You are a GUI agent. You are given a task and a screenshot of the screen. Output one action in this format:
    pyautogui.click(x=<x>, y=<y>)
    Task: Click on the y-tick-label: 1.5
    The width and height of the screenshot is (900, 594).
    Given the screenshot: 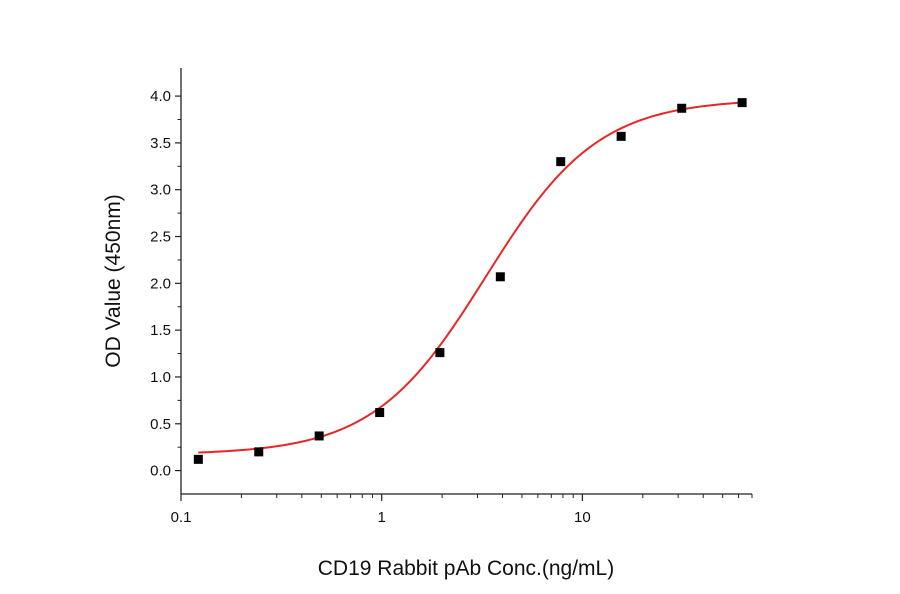 What is the action you would take?
    pyautogui.click(x=160, y=330)
    